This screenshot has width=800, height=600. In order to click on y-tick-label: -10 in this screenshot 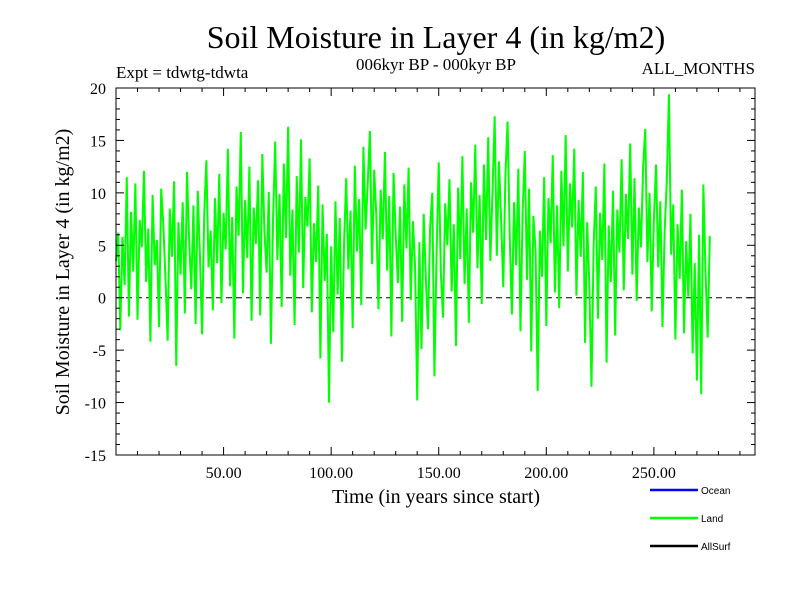, I will do `click(95, 404)`.